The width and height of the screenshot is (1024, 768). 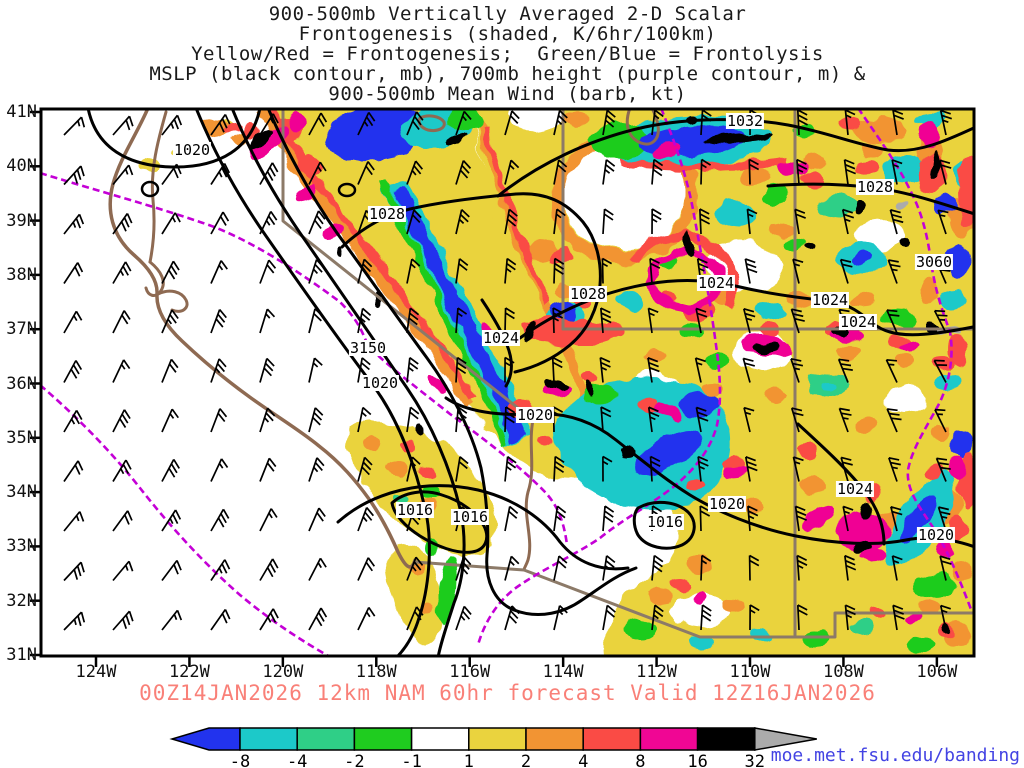 What do you see at coordinates (21, 329) in the screenshot?
I see `lat-tick-label: 37N` at bounding box center [21, 329].